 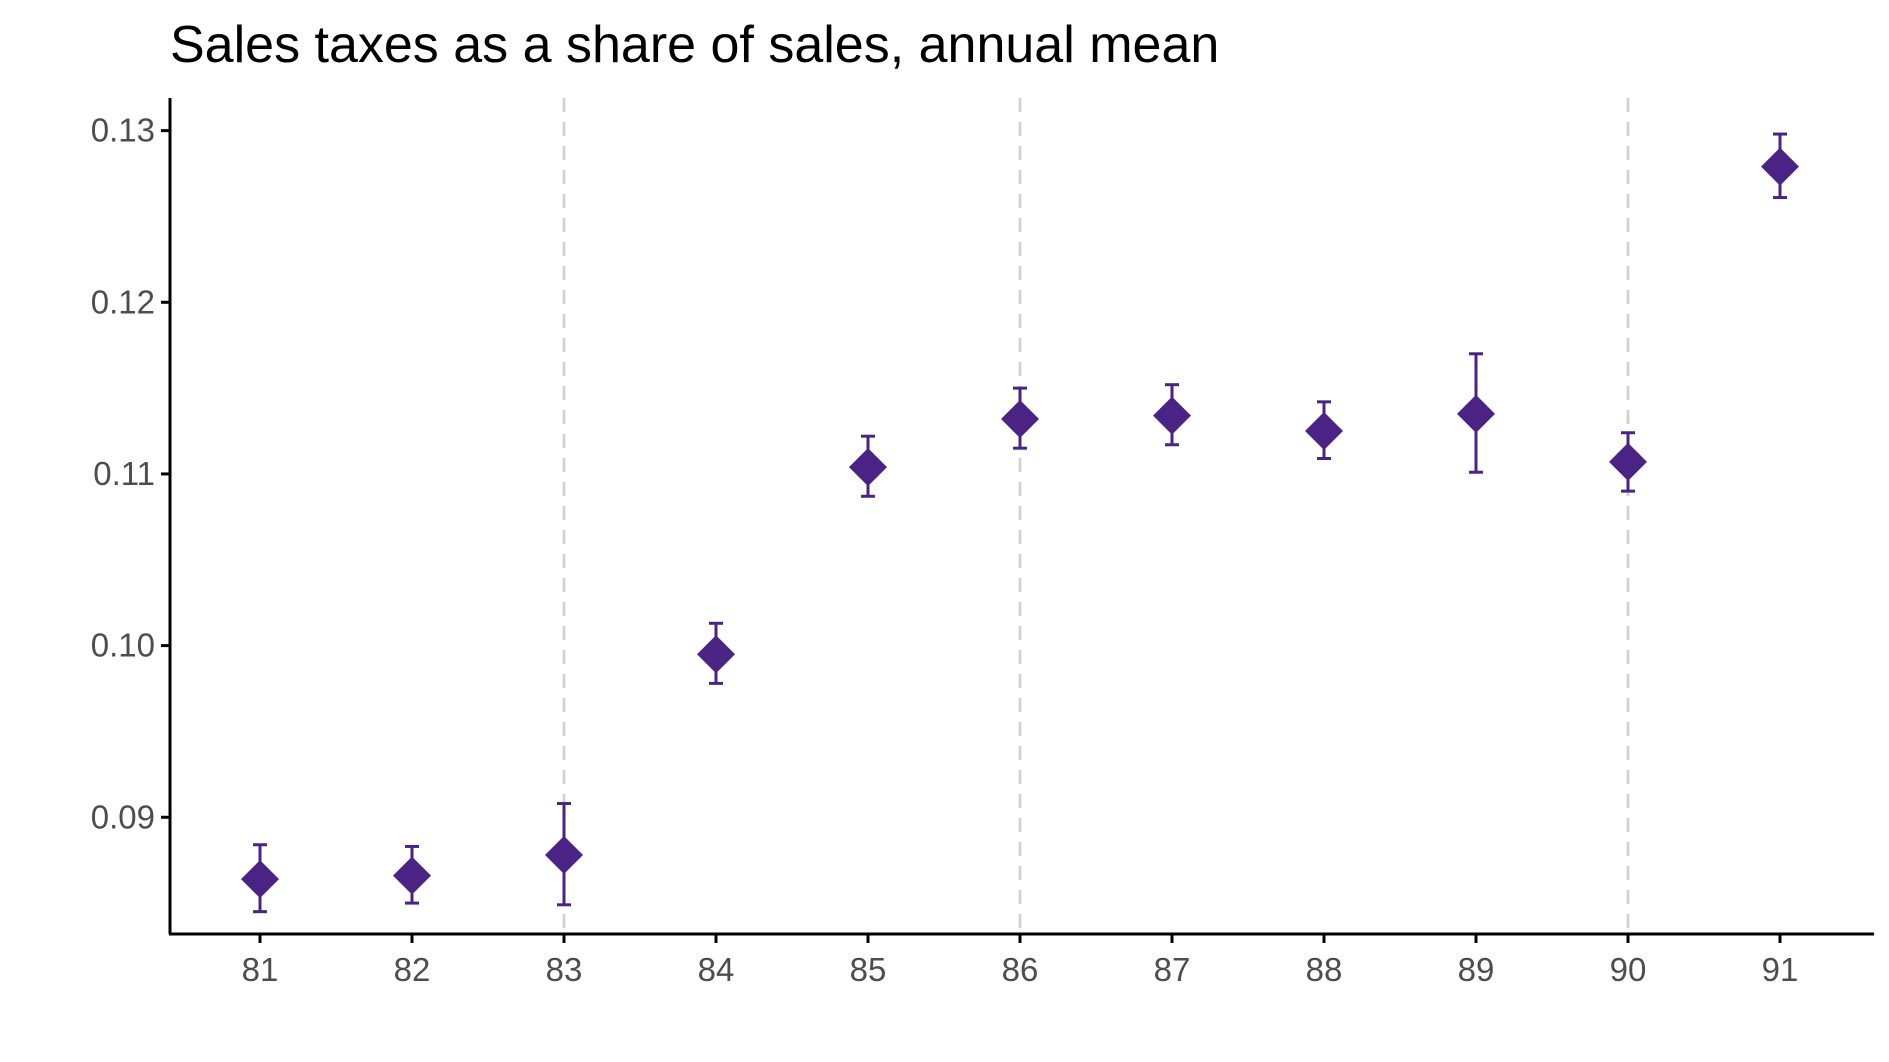 What do you see at coordinates (412, 969) in the screenshot?
I see `x-tick-label: 82` at bounding box center [412, 969].